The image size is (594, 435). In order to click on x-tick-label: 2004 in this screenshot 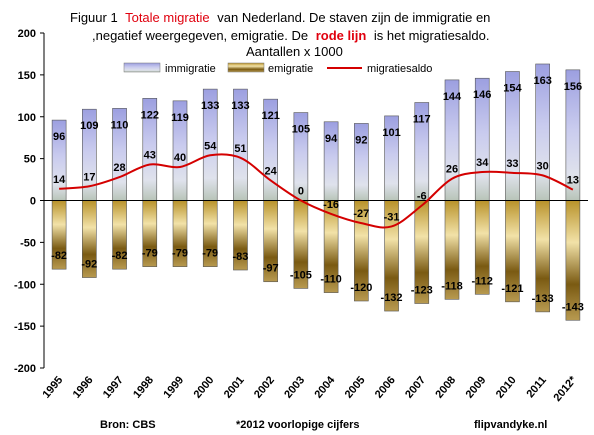, I will do `click(324, 387)`.